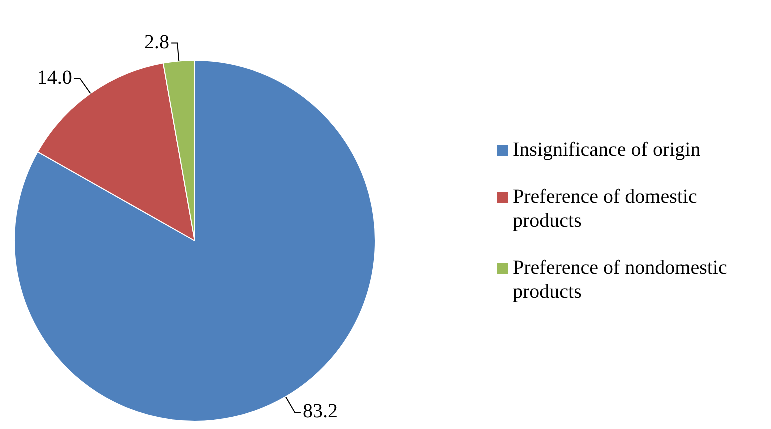 Image resolution: width=771 pixels, height=429 pixels. Describe the element at coordinates (157, 43) in the screenshot. I see `data-label: 2.8` at that location.